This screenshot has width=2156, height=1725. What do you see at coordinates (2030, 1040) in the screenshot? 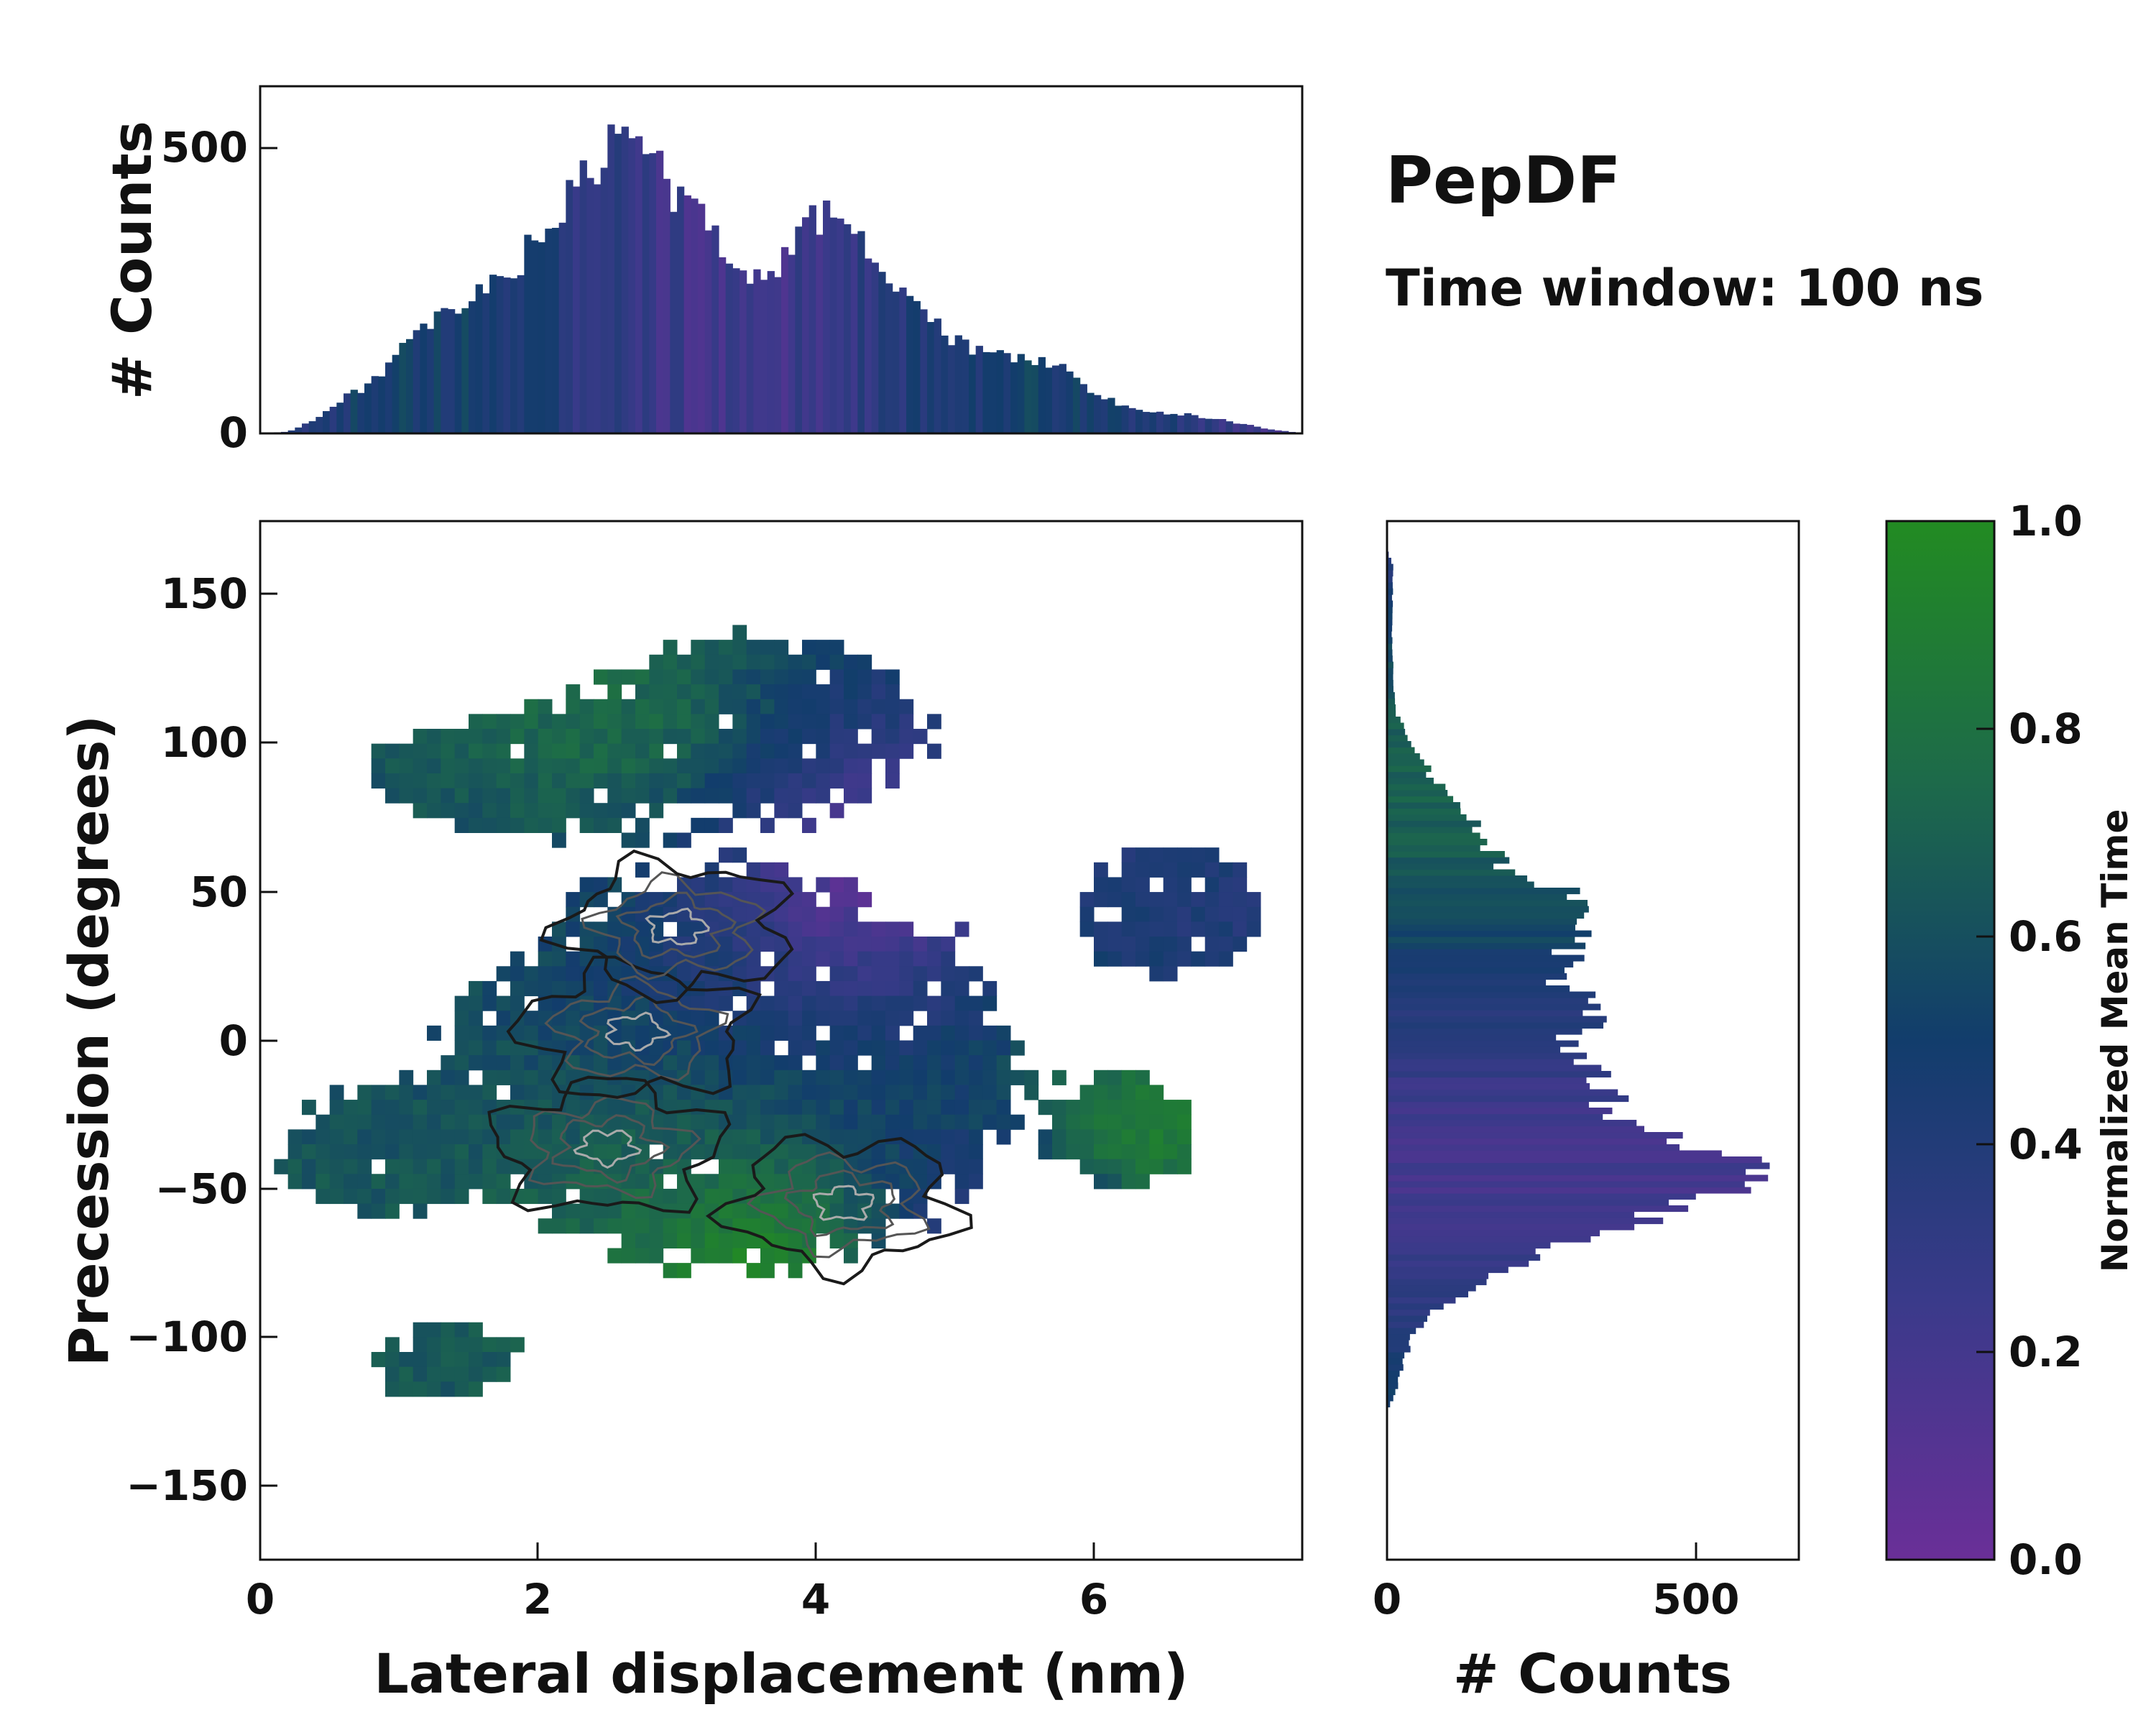
I see `colorbar-ticks: 0.0 0.2 0.4 0.6 0.8 1.0` at bounding box center [2030, 1040].